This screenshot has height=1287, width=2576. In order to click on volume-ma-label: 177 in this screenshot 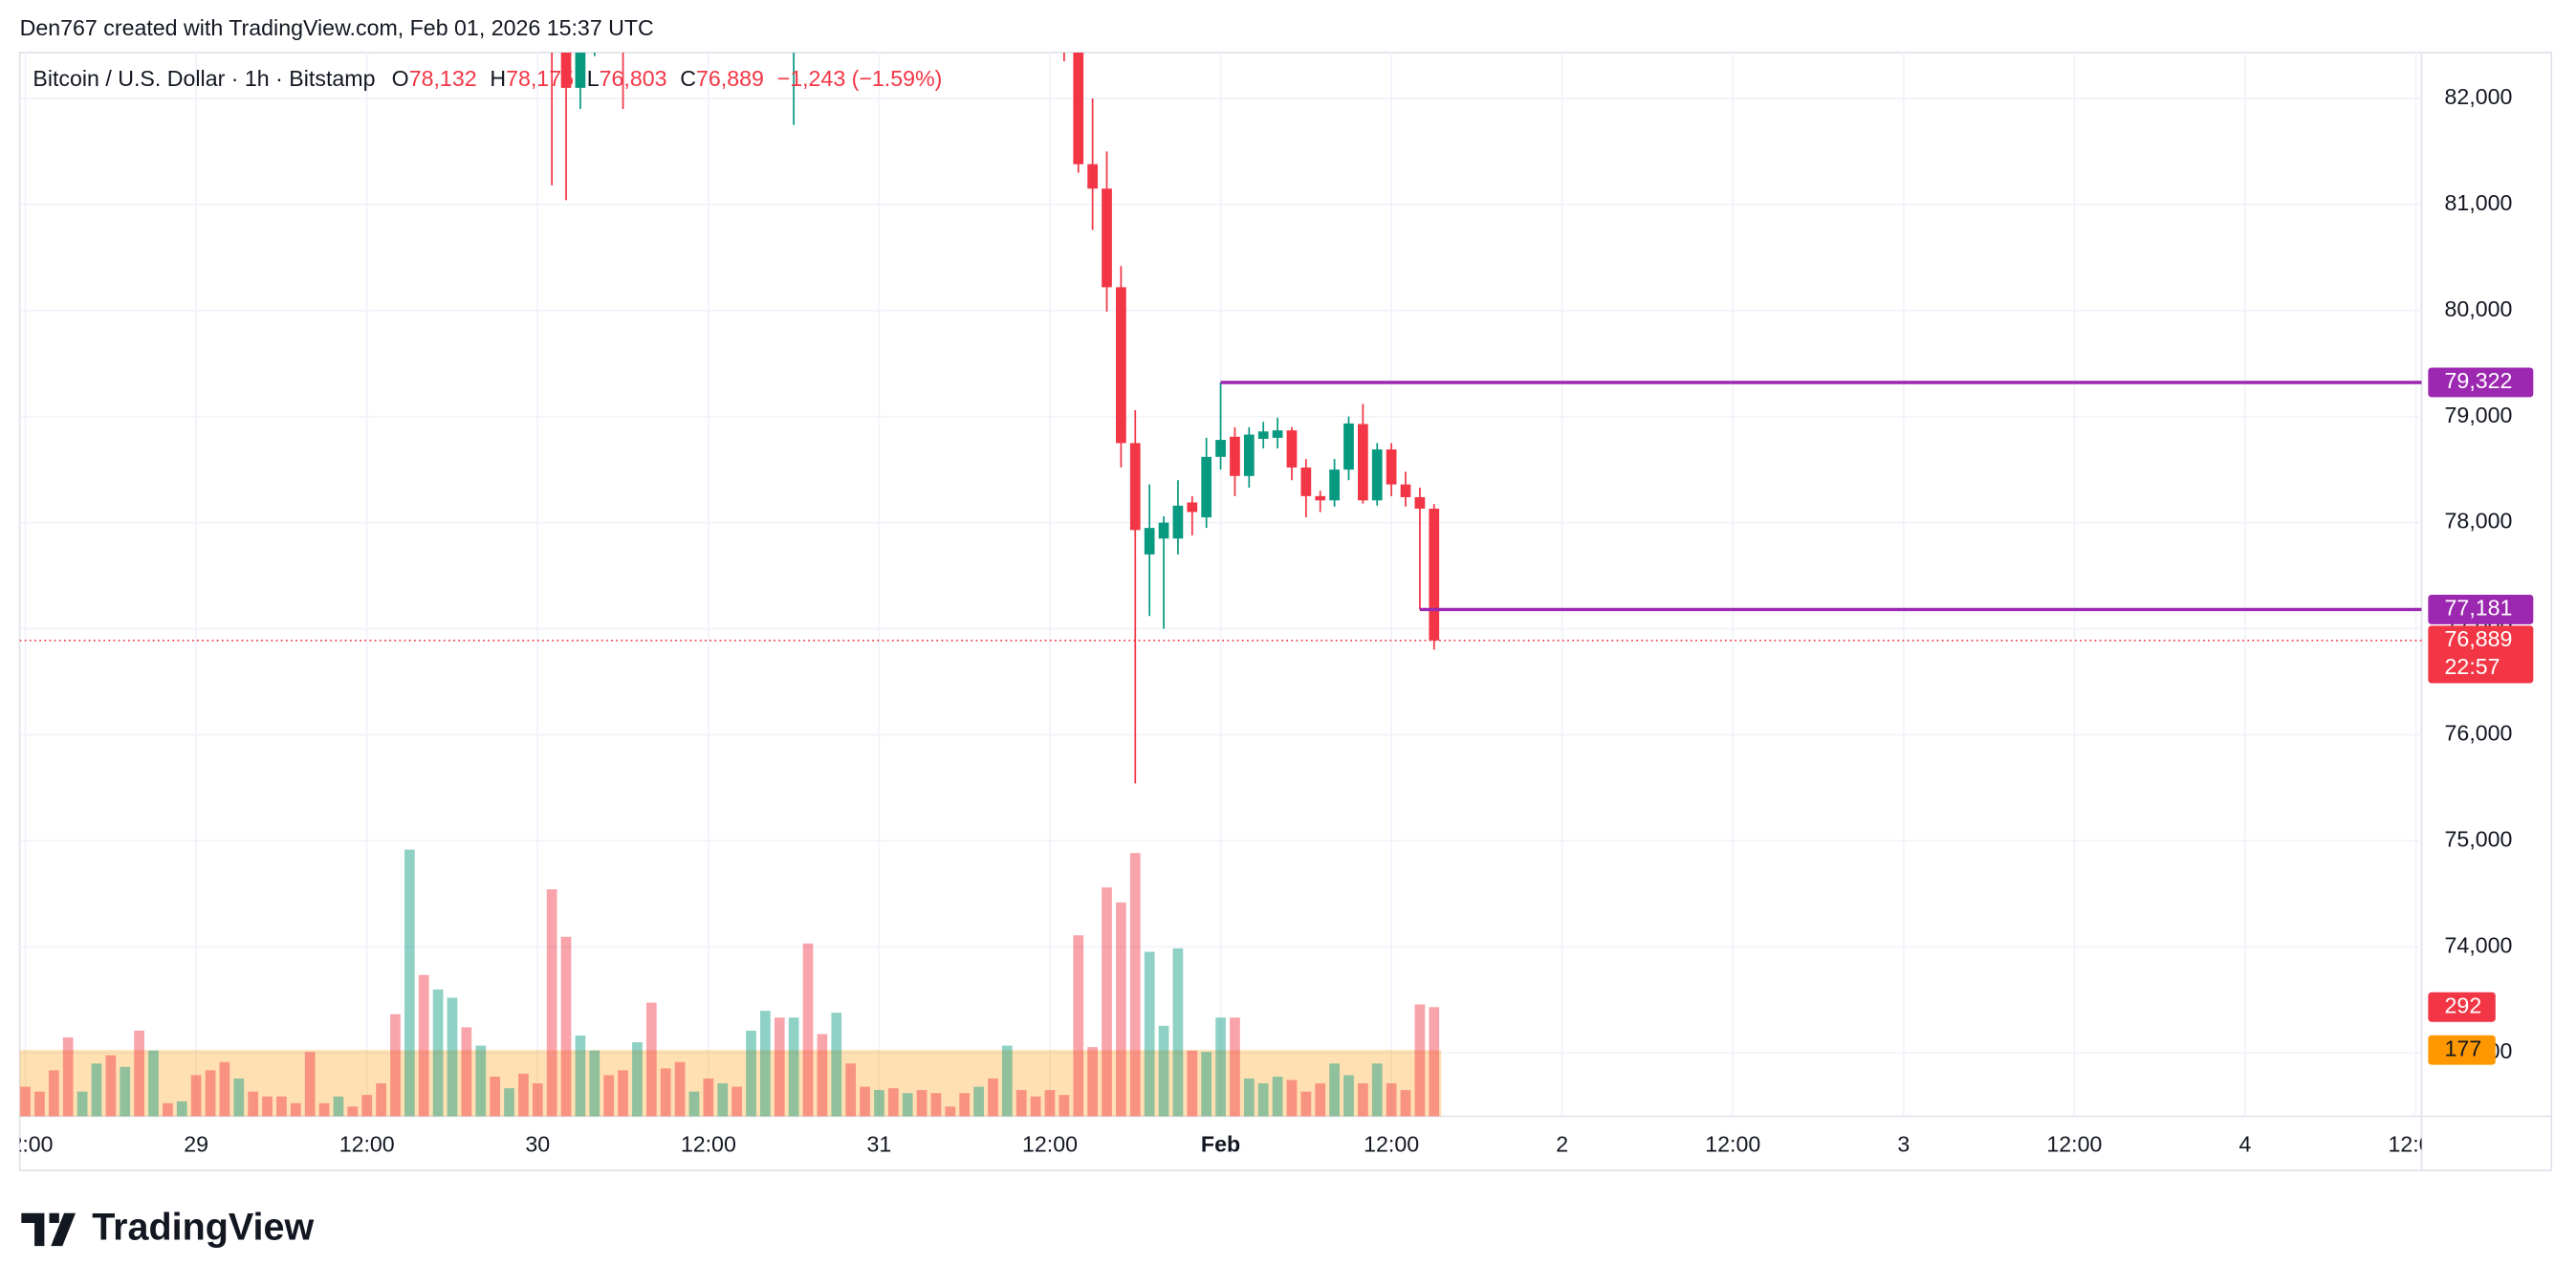, I will do `click(2463, 1048)`.